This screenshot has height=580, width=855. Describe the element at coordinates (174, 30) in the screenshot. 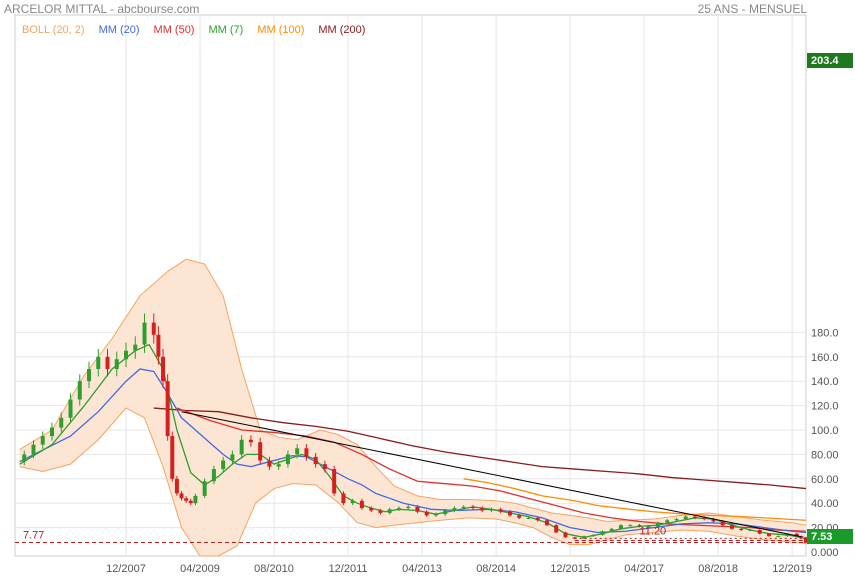

I see `legend-item: MM (50)` at that location.